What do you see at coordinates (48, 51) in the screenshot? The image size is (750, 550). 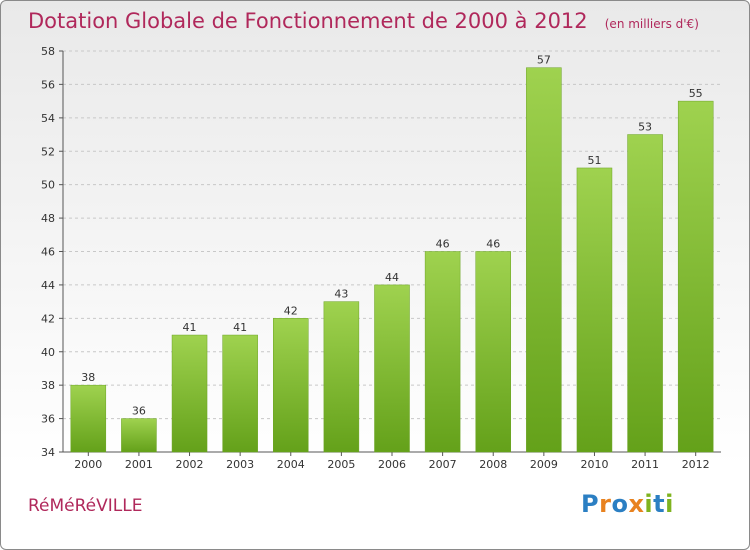 I see `y-tick-label: 58` at bounding box center [48, 51].